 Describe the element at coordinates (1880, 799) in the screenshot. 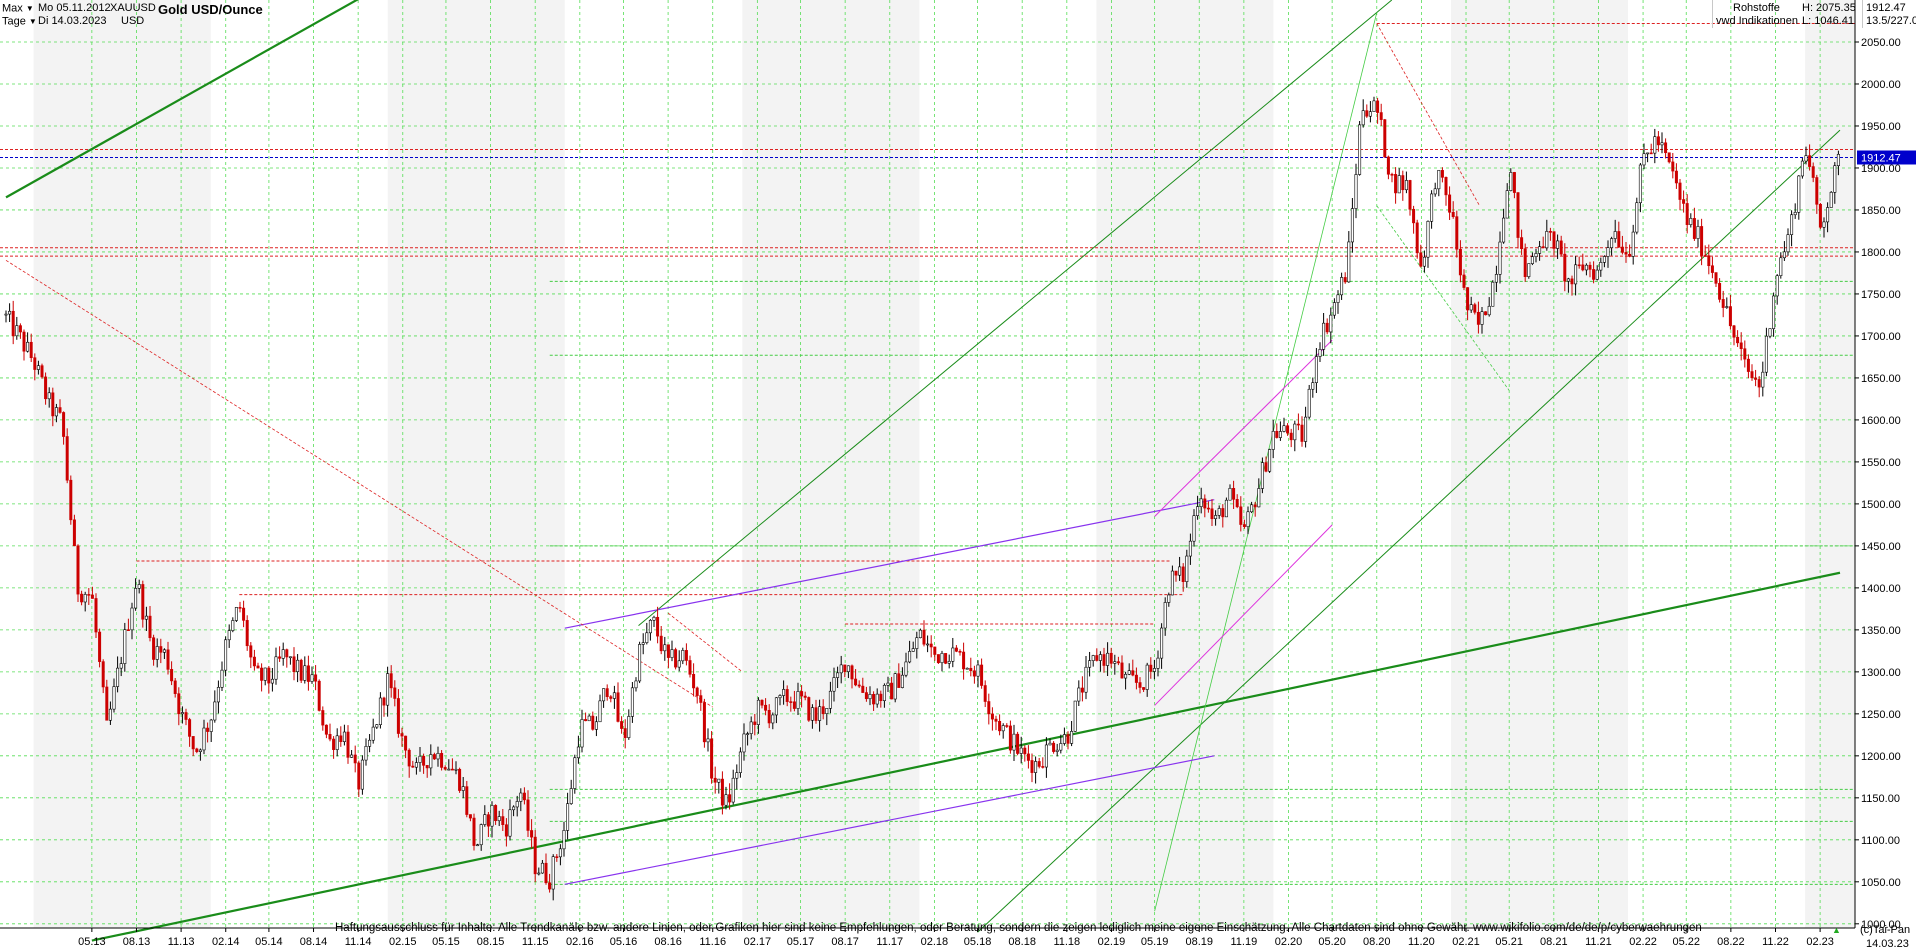

I see `y-tick-label: 1150.00` at that location.